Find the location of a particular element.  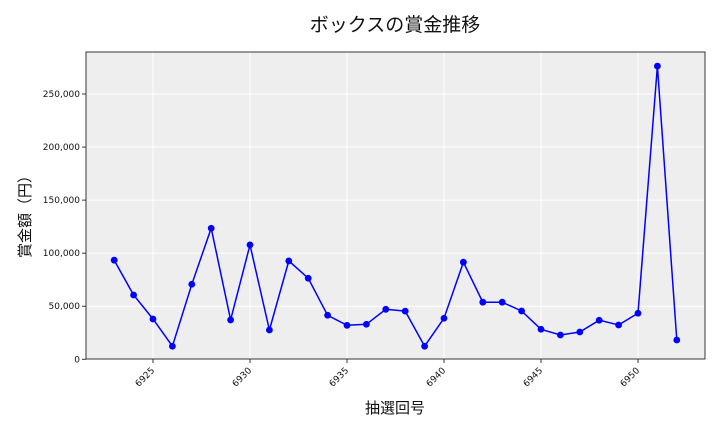

x-tick-label: 6925 is located at coordinates (145, 377).